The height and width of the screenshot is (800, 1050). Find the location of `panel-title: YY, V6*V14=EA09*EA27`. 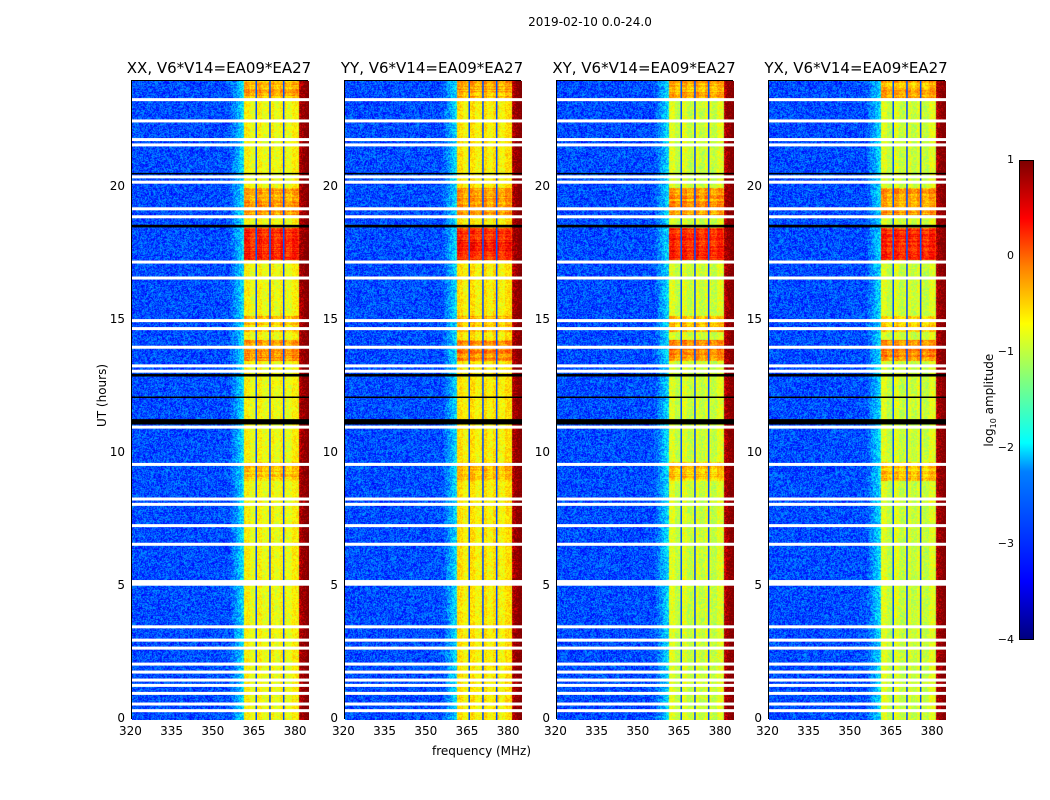

panel-title: YY, V6*V14=EA09*EA27 is located at coordinates (432, 68).